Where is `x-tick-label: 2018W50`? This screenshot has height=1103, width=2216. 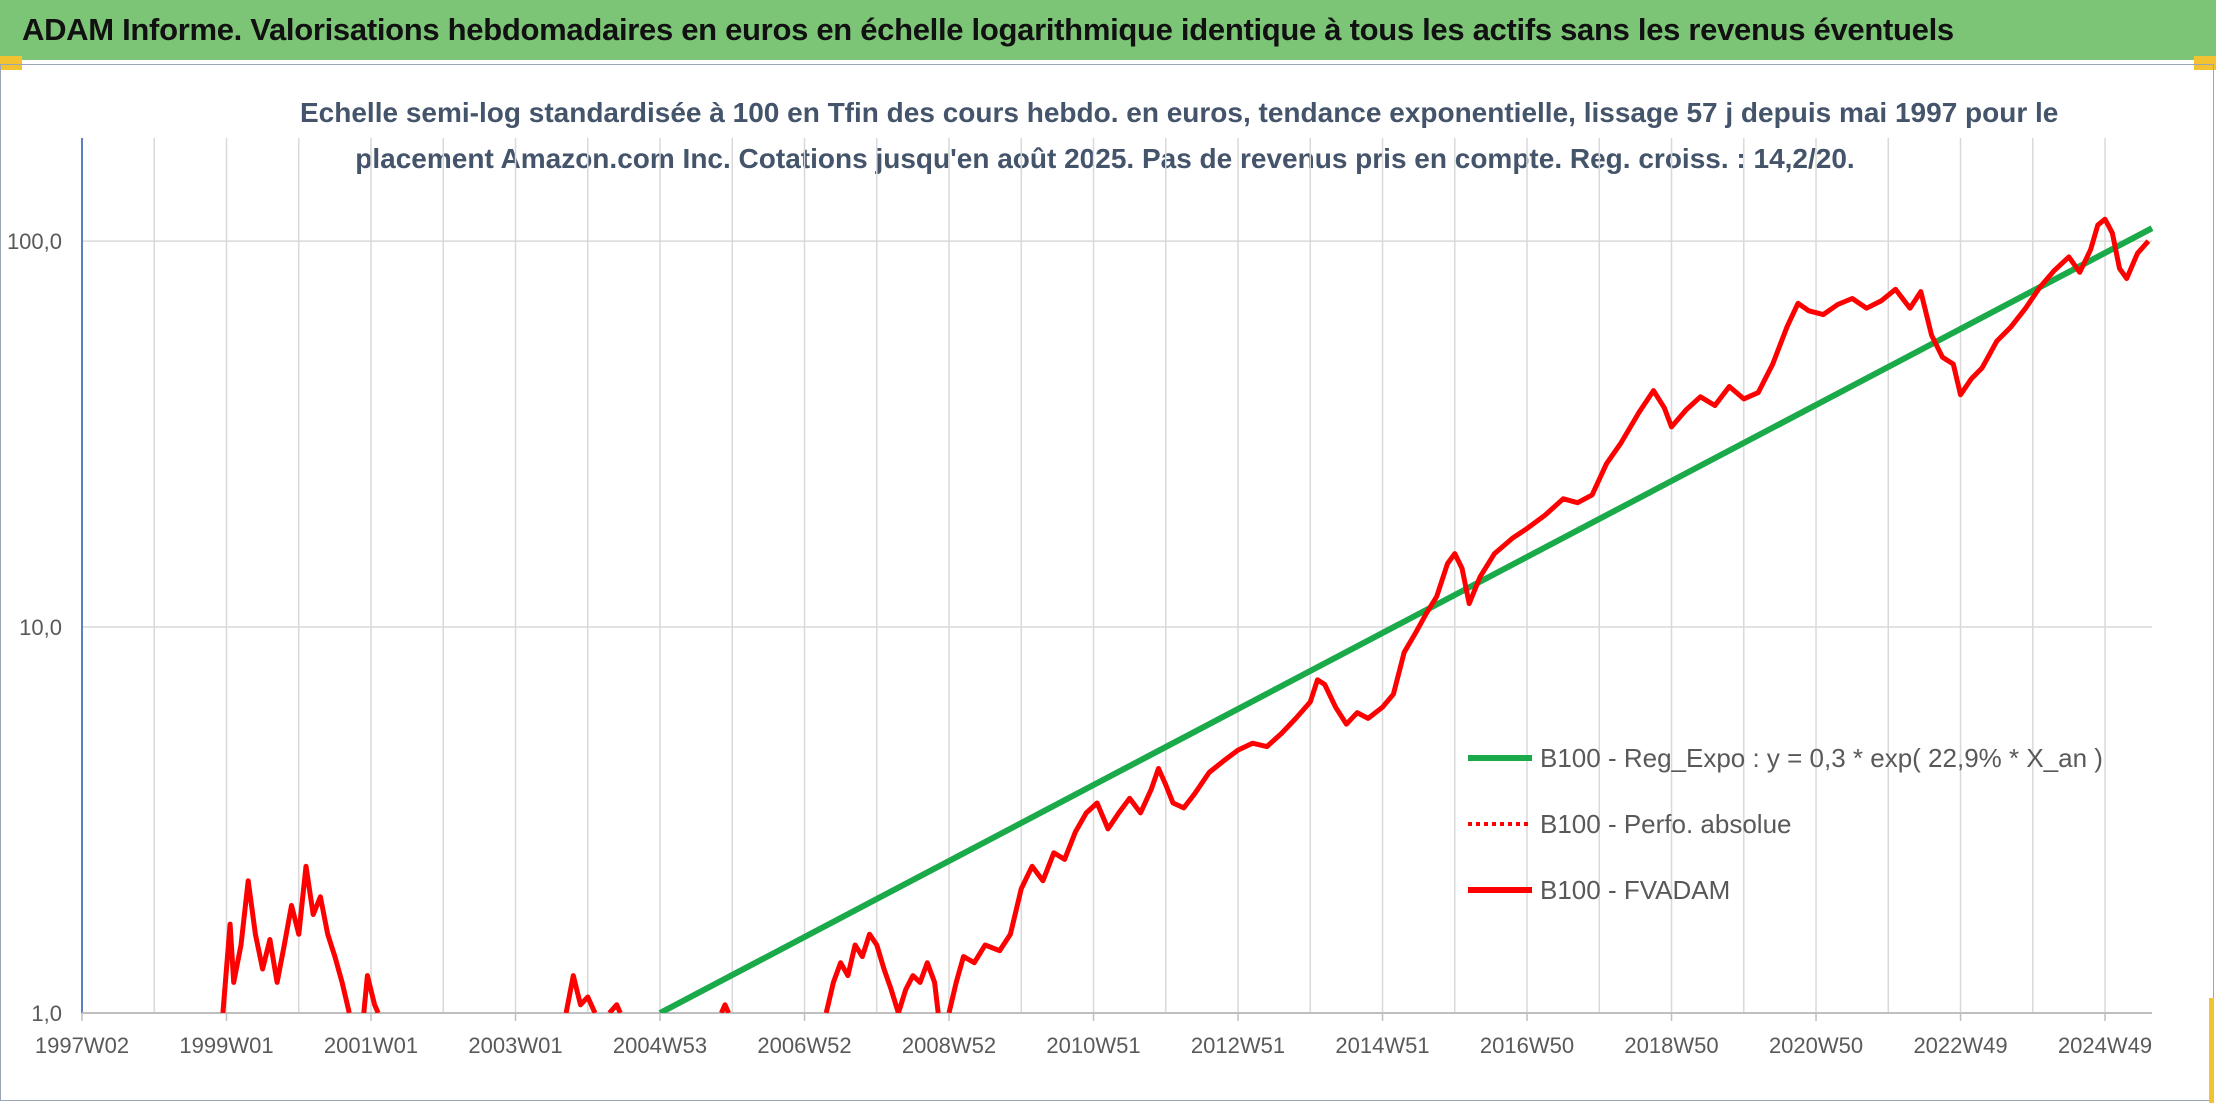
x-tick-label: 2018W50 is located at coordinates (1671, 1045).